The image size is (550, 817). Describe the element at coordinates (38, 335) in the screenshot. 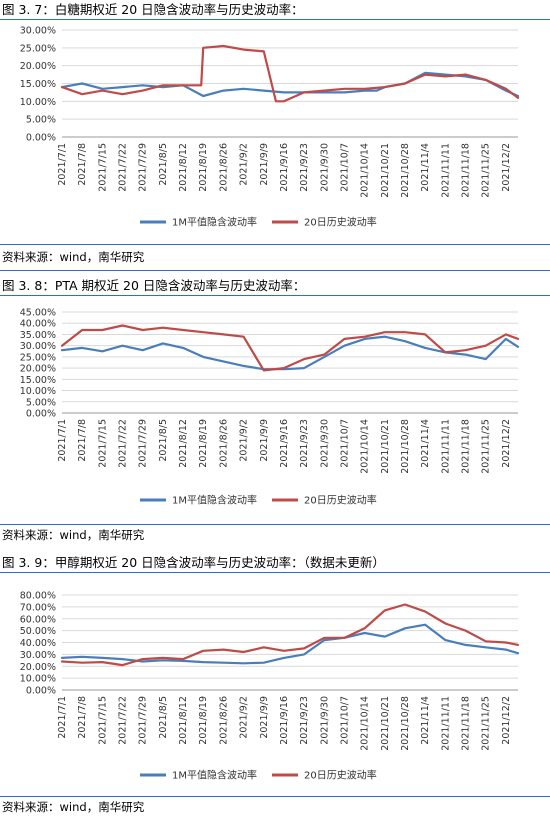

I see `y-tick-label: 35.00%` at that location.